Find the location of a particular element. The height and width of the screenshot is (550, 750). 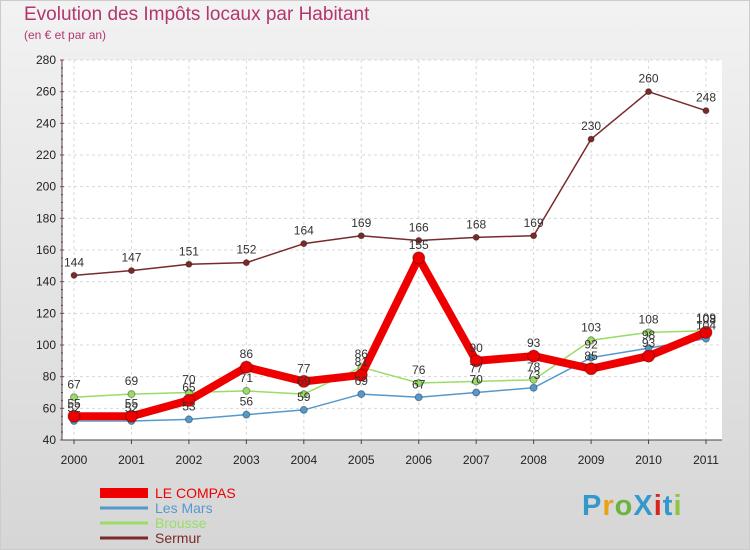

x-tick-label: 2006 is located at coordinates (418, 460).